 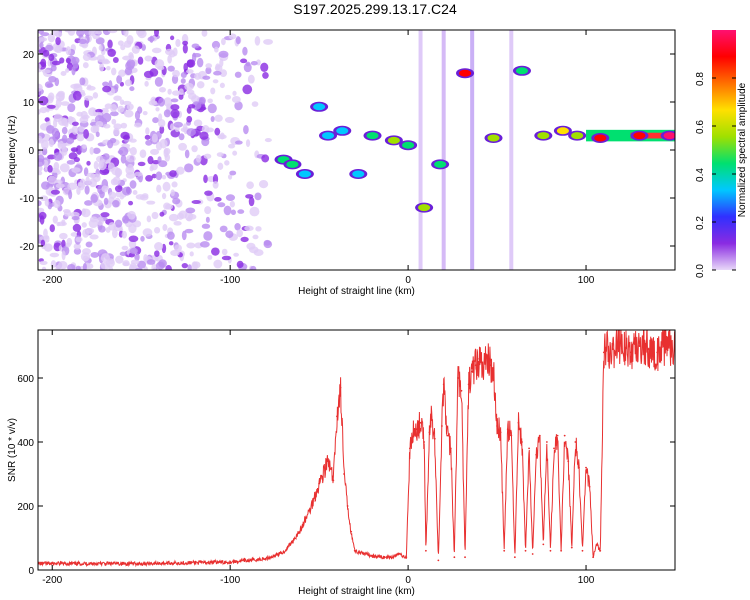 I want to click on y-axis-label: SNR (10 * v/v), so click(x=12, y=450).